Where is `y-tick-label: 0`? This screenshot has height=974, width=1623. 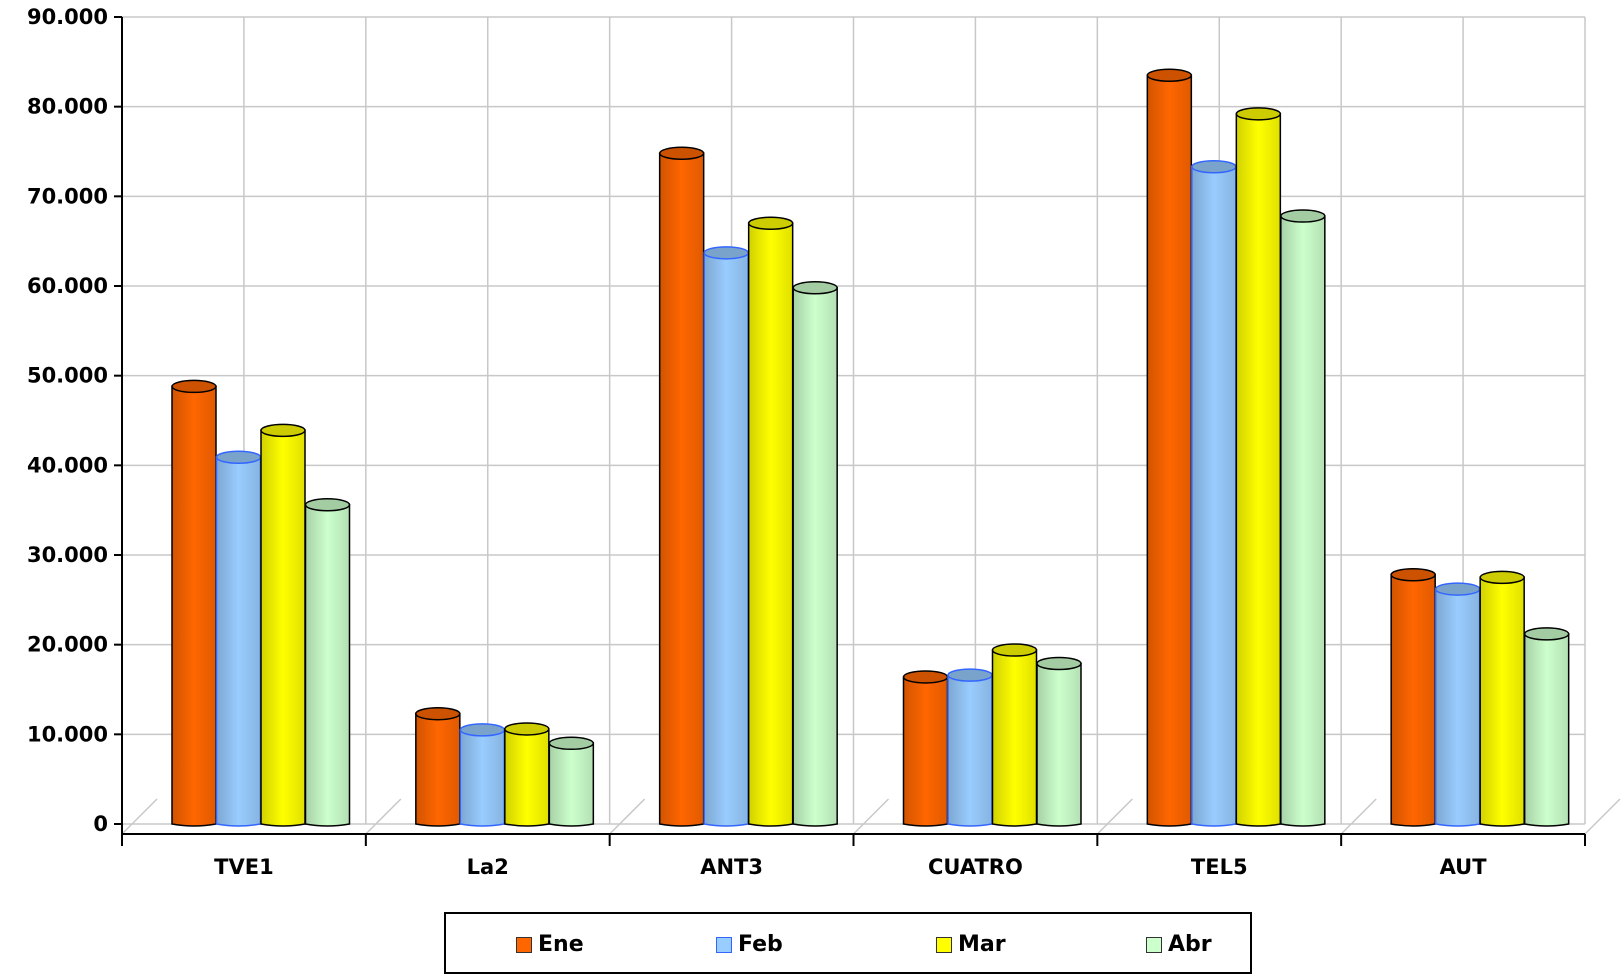 y-tick-label: 0 is located at coordinates (100, 824).